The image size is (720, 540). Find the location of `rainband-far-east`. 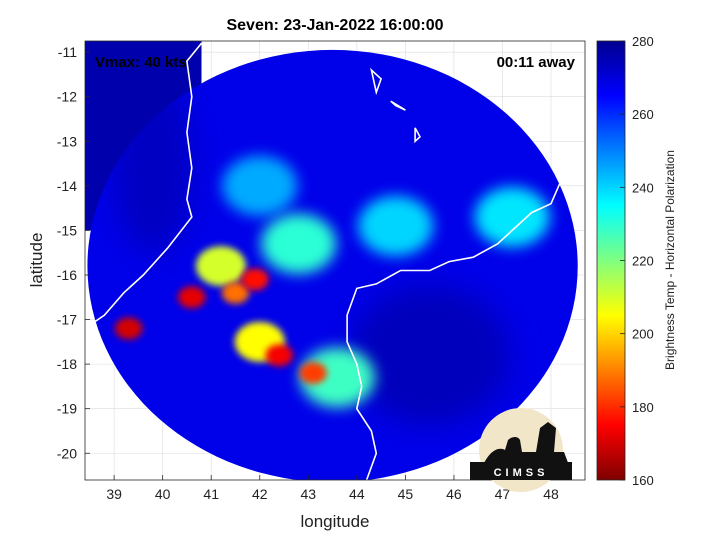

rainband-far-east is located at coordinates (512, 217).